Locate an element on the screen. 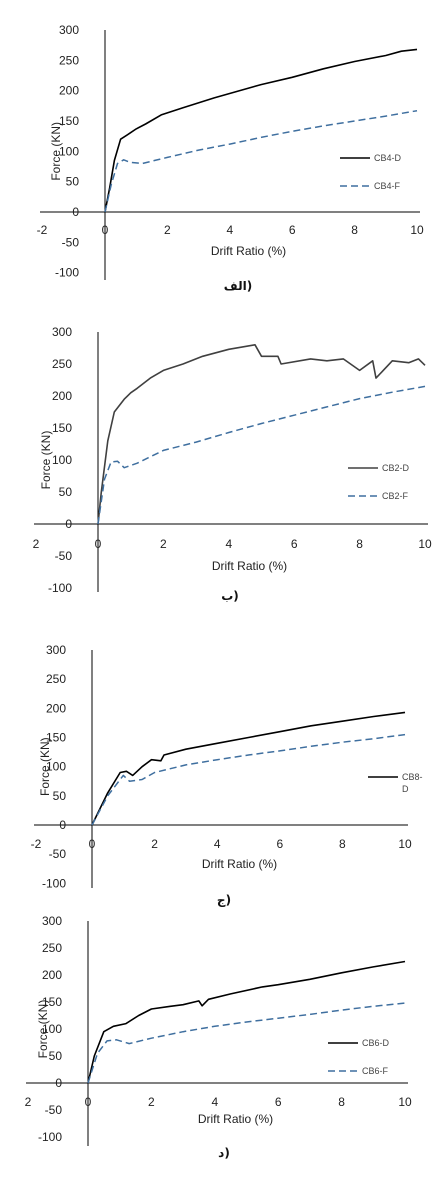  legend-label: CB4-F is located at coordinates (387, 186).